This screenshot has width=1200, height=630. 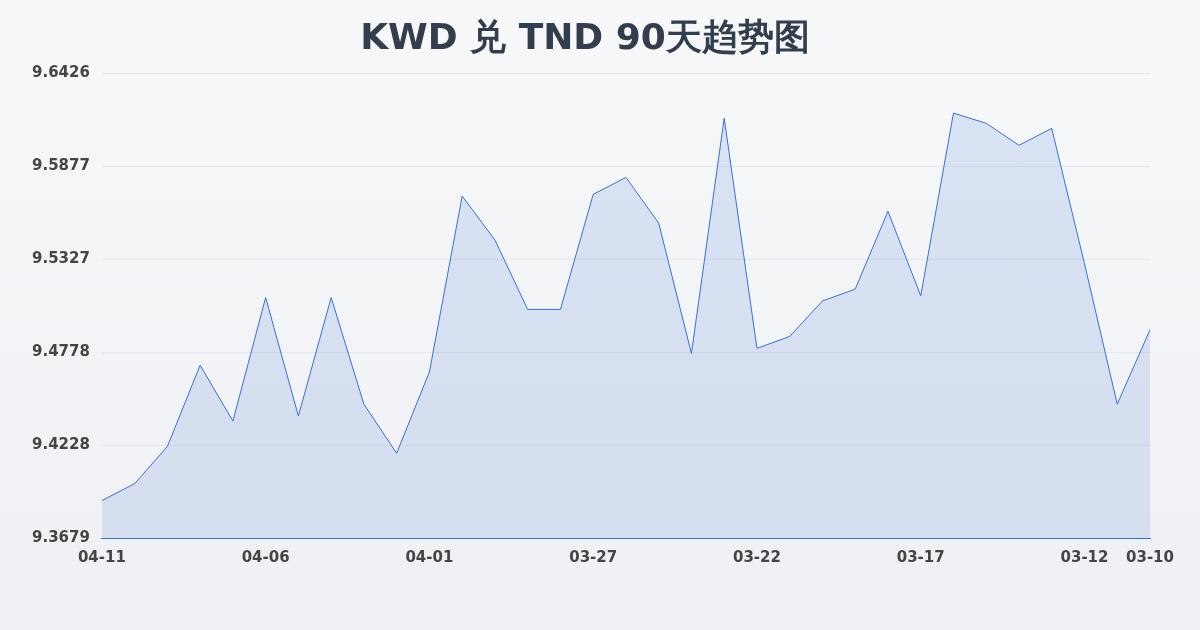 What do you see at coordinates (60, 258) in the screenshot?
I see `y-tick-label: 9.5327` at bounding box center [60, 258].